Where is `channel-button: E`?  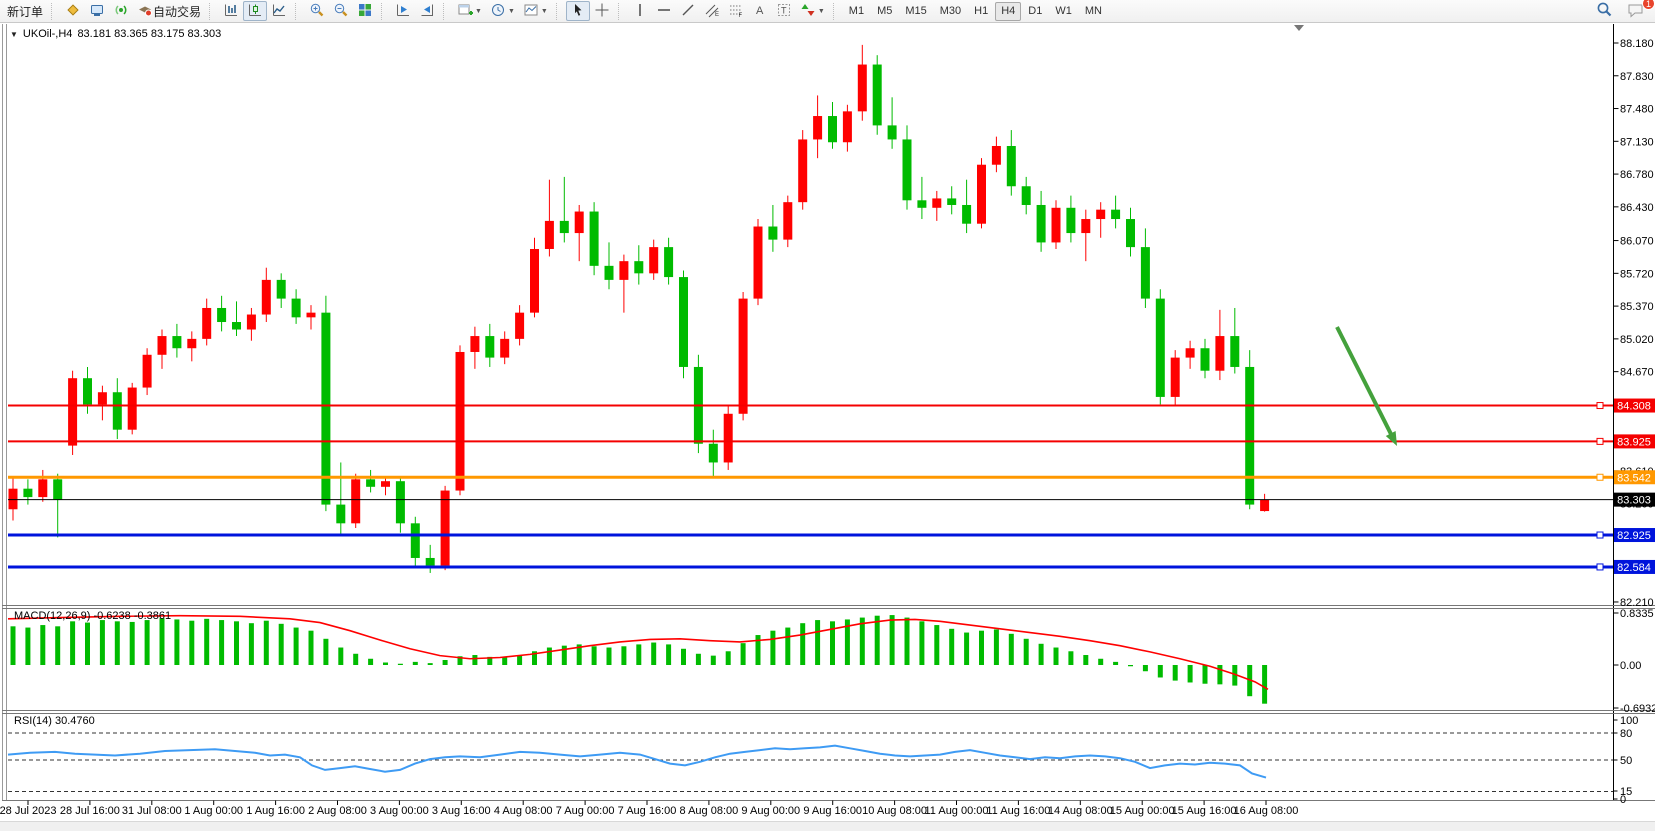 channel-button: E is located at coordinates (712, 11).